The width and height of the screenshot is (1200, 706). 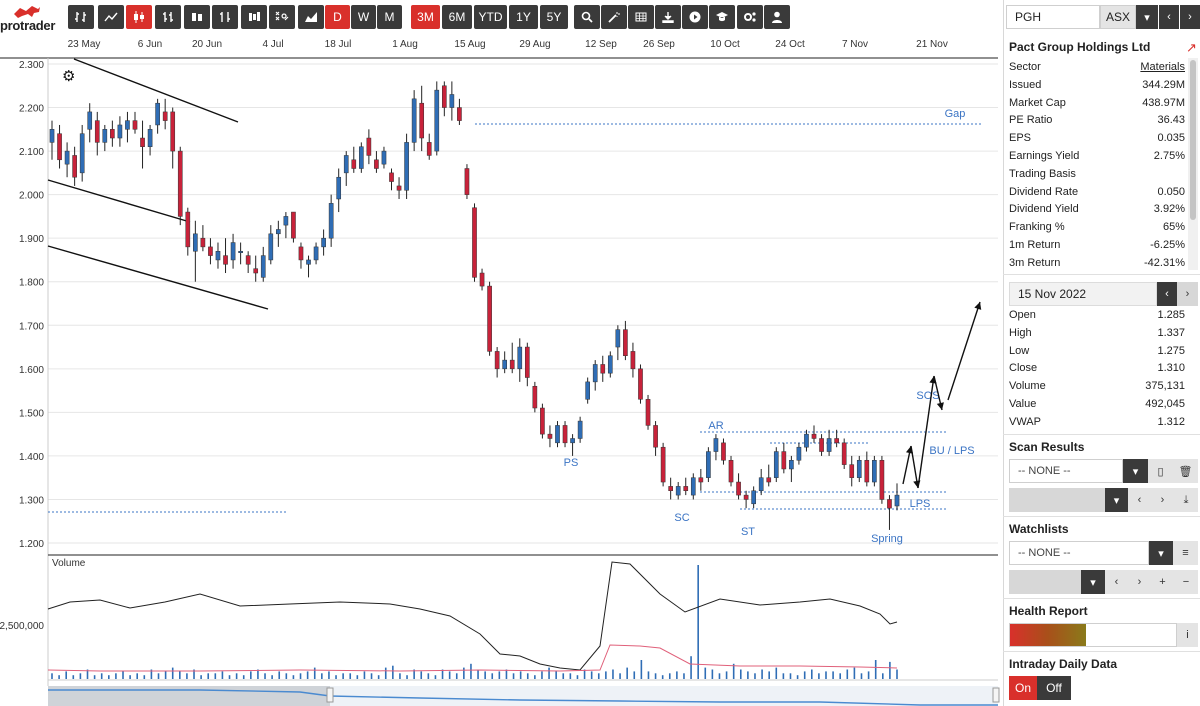 What do you see at coordinates (1023, 688) in the screenshot?
I see `intraday-on-toggle: On` at bounding box center [1023, 688].